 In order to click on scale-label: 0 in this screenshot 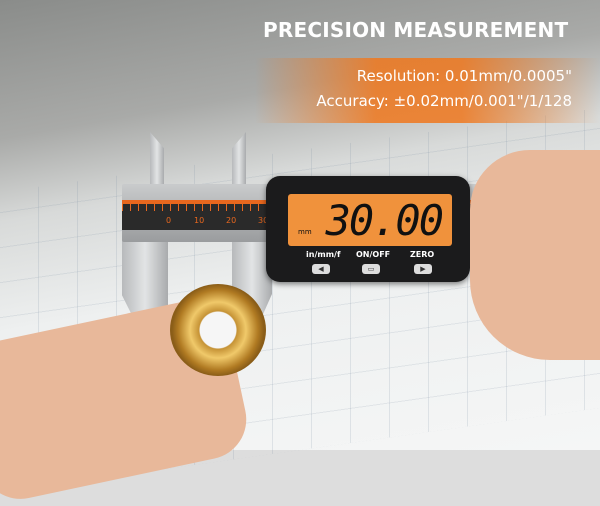, I will do `click(169, 220)`.